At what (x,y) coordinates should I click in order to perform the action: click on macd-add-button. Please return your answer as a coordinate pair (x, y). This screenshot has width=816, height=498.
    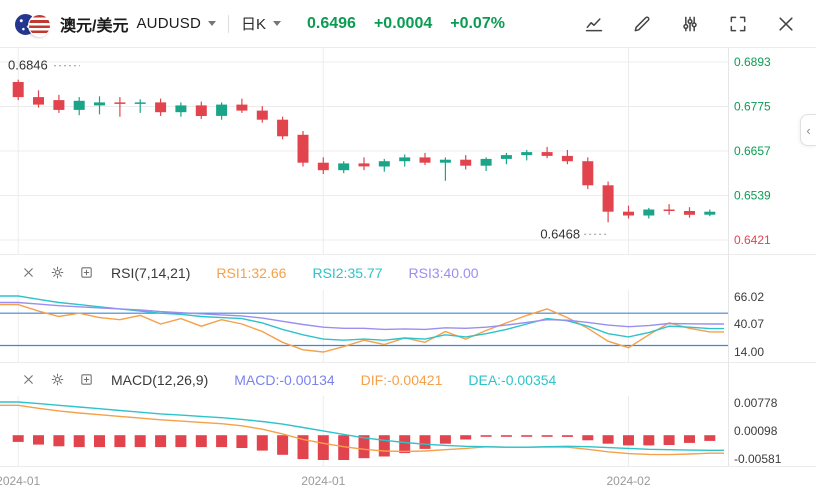
    Looking at the image, I should click on (86, 379).